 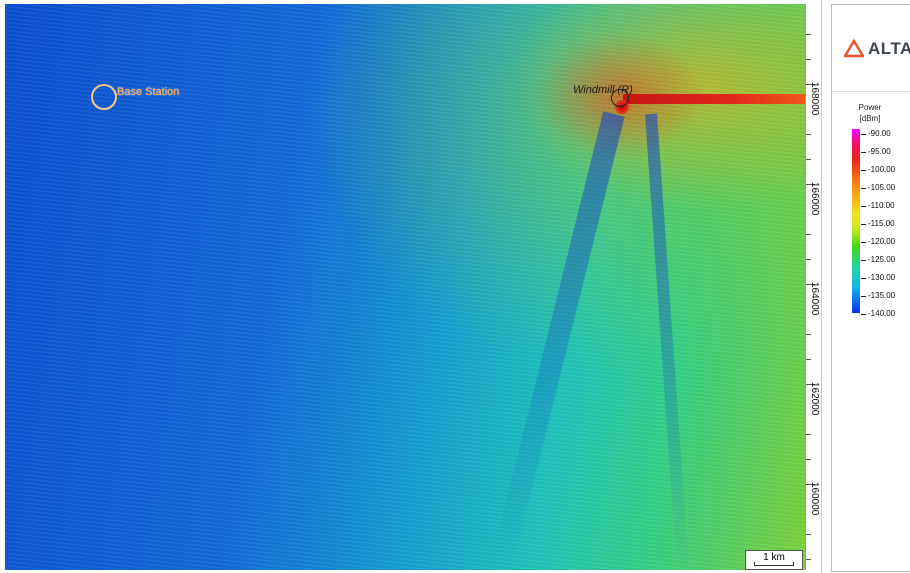 What do you see at coordinates (821, 286) in the screenshot?
I see `panel-divider` at bounding box center [821, 286].